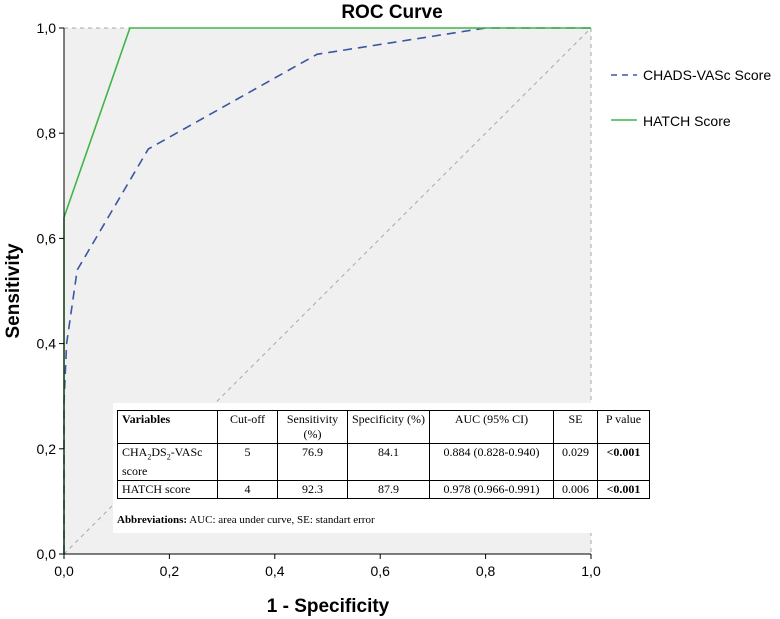 This screenshot has height=619, width=780. What do you see at coordinates (312, 427) in the screenshot?
I see `header-sensitivity: Sensitivity (%)` at bounding box center [312, 427].